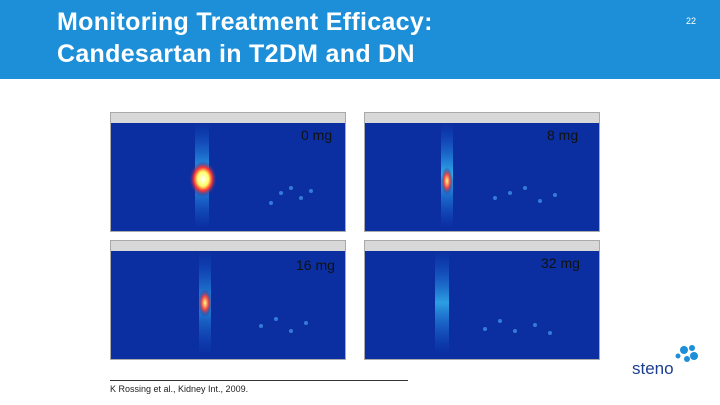 Image resolution: width=720 pixels, height=405 pixels. I want to click on panel-label: 0 mg, so click(317, 135).